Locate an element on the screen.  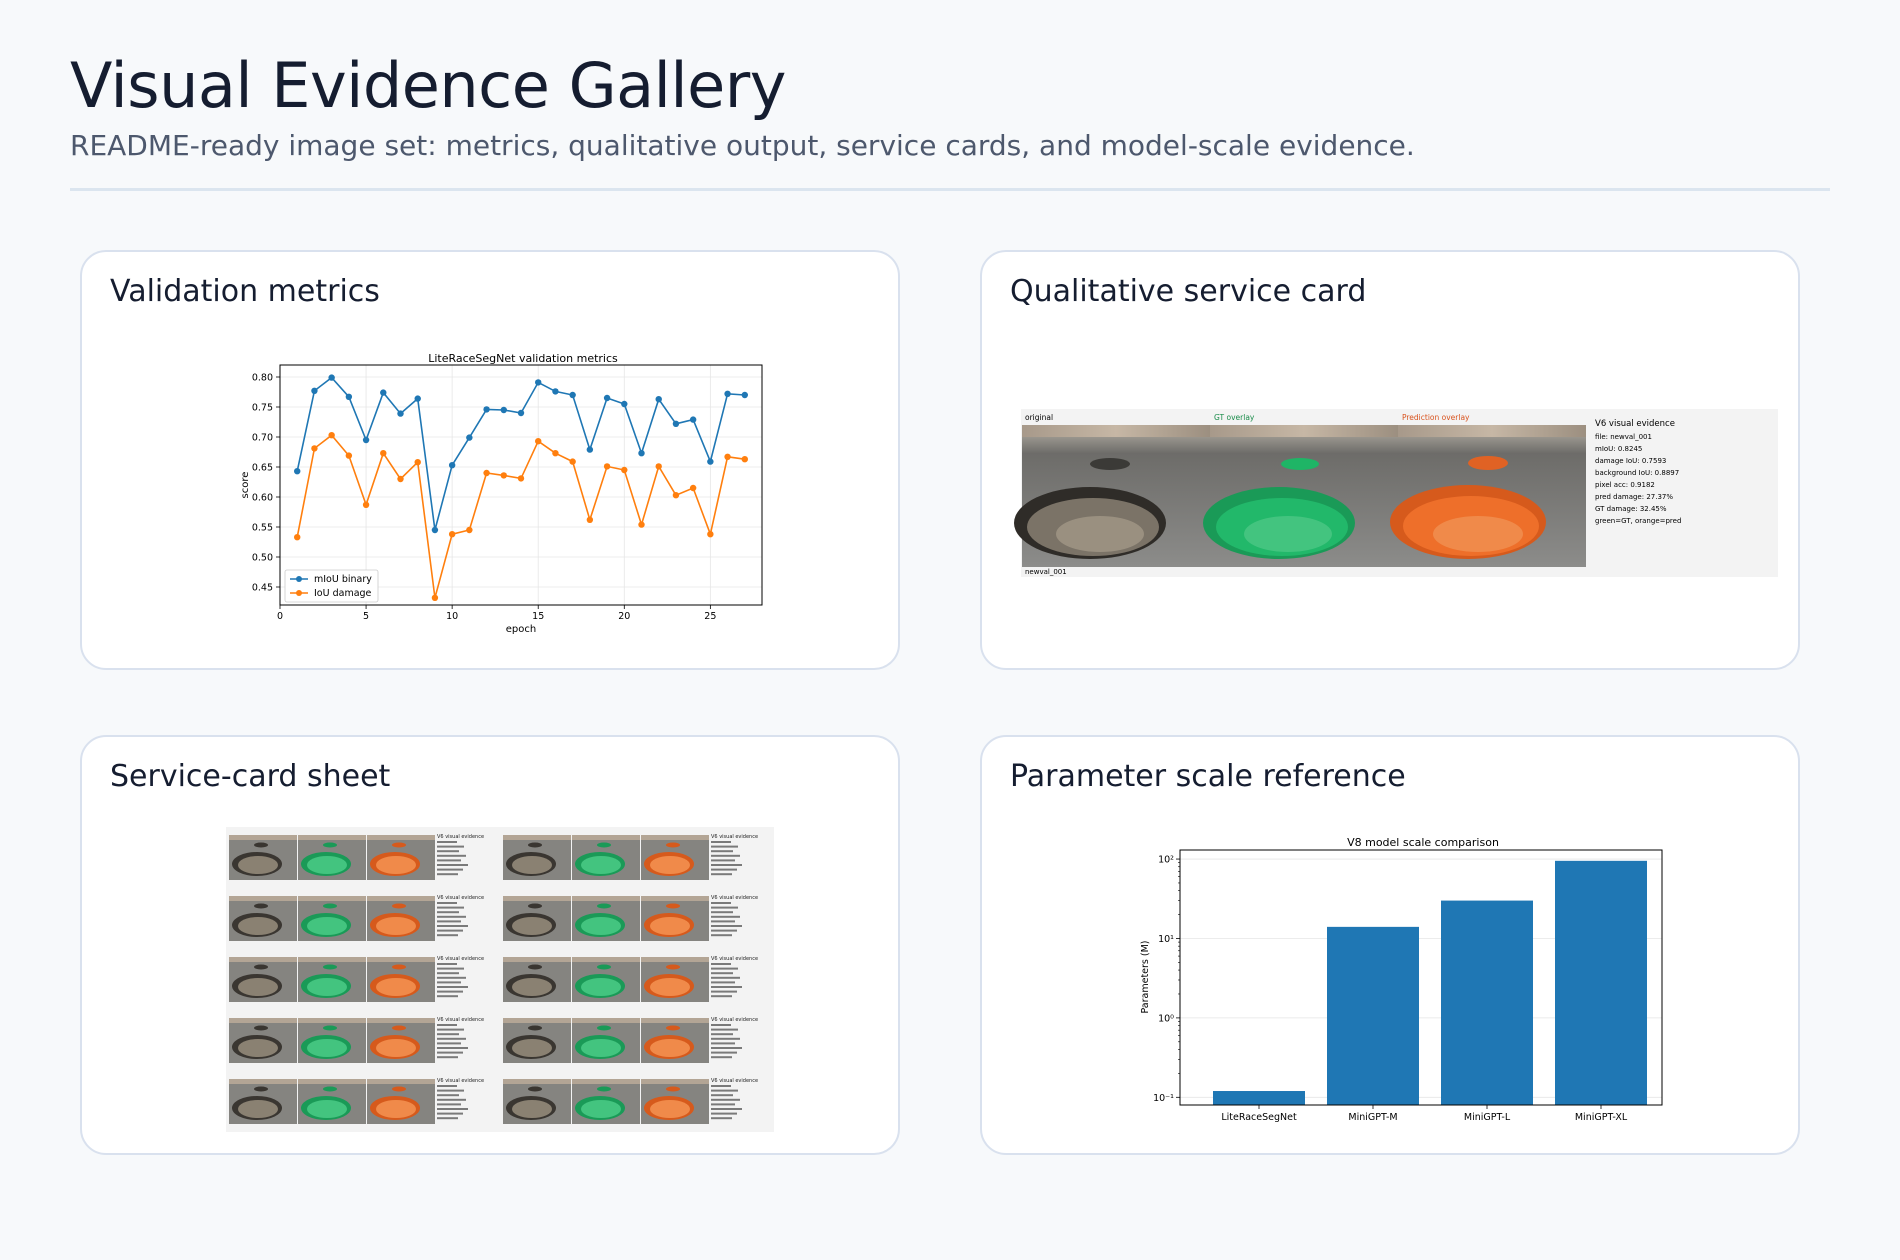
info-line: background IoU: 0.8897 is located at coordinates (1637, 473).